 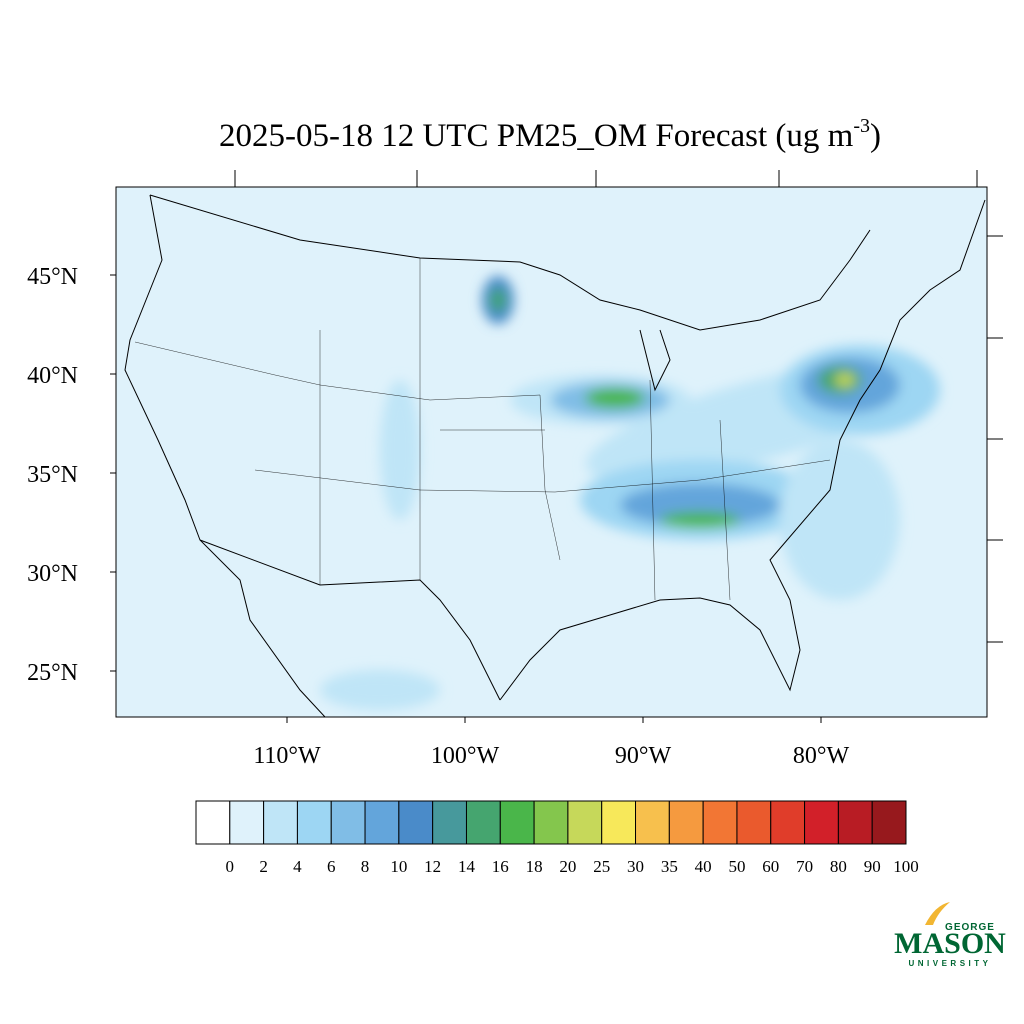 What do you see at coordinates (331, 866) in the screenshot?
I see `colorbar-label: 6` at bounding box center [331, 866].